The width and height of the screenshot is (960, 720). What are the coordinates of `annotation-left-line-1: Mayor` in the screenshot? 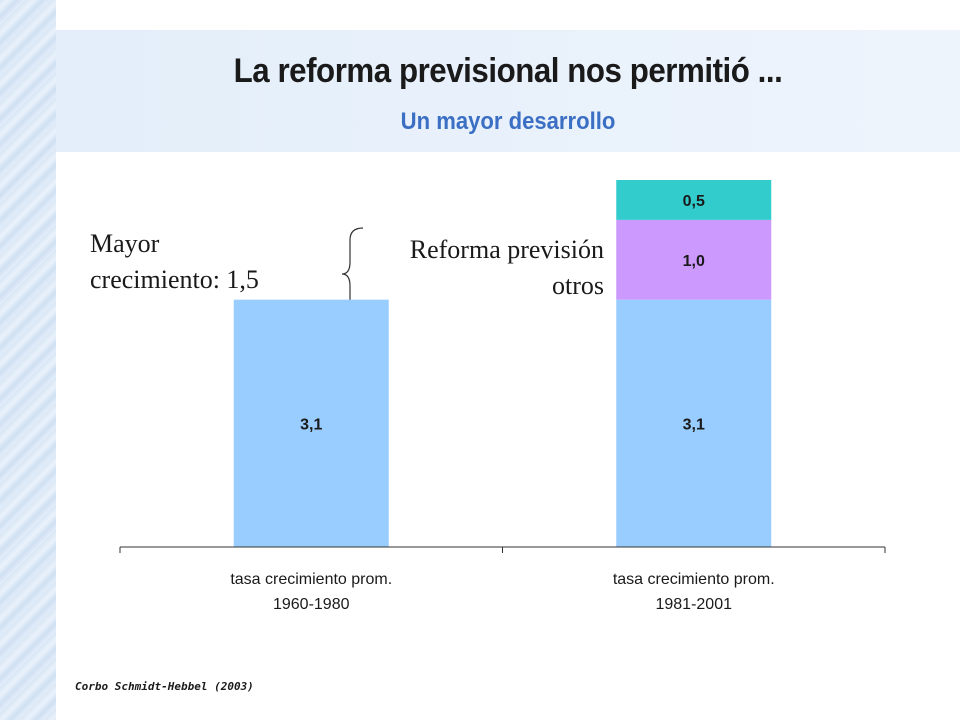 It's located at (125, 243).